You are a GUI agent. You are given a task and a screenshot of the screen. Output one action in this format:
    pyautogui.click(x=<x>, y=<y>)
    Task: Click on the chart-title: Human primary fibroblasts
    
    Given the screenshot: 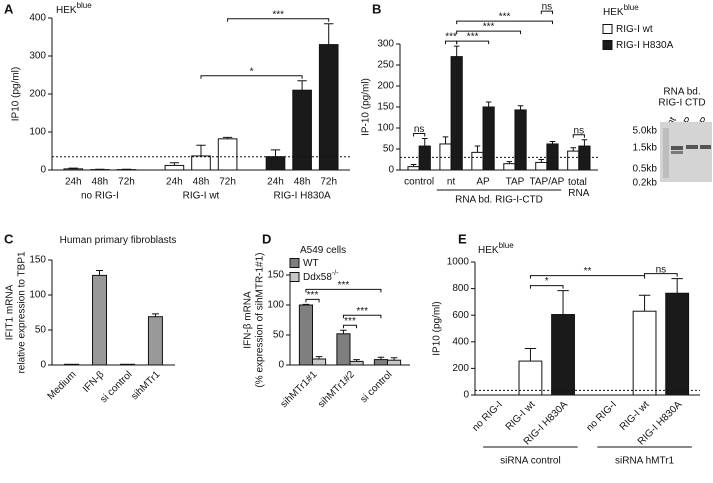 What is the action you would take?
    pyautogui.click(x=118, y=240)
    